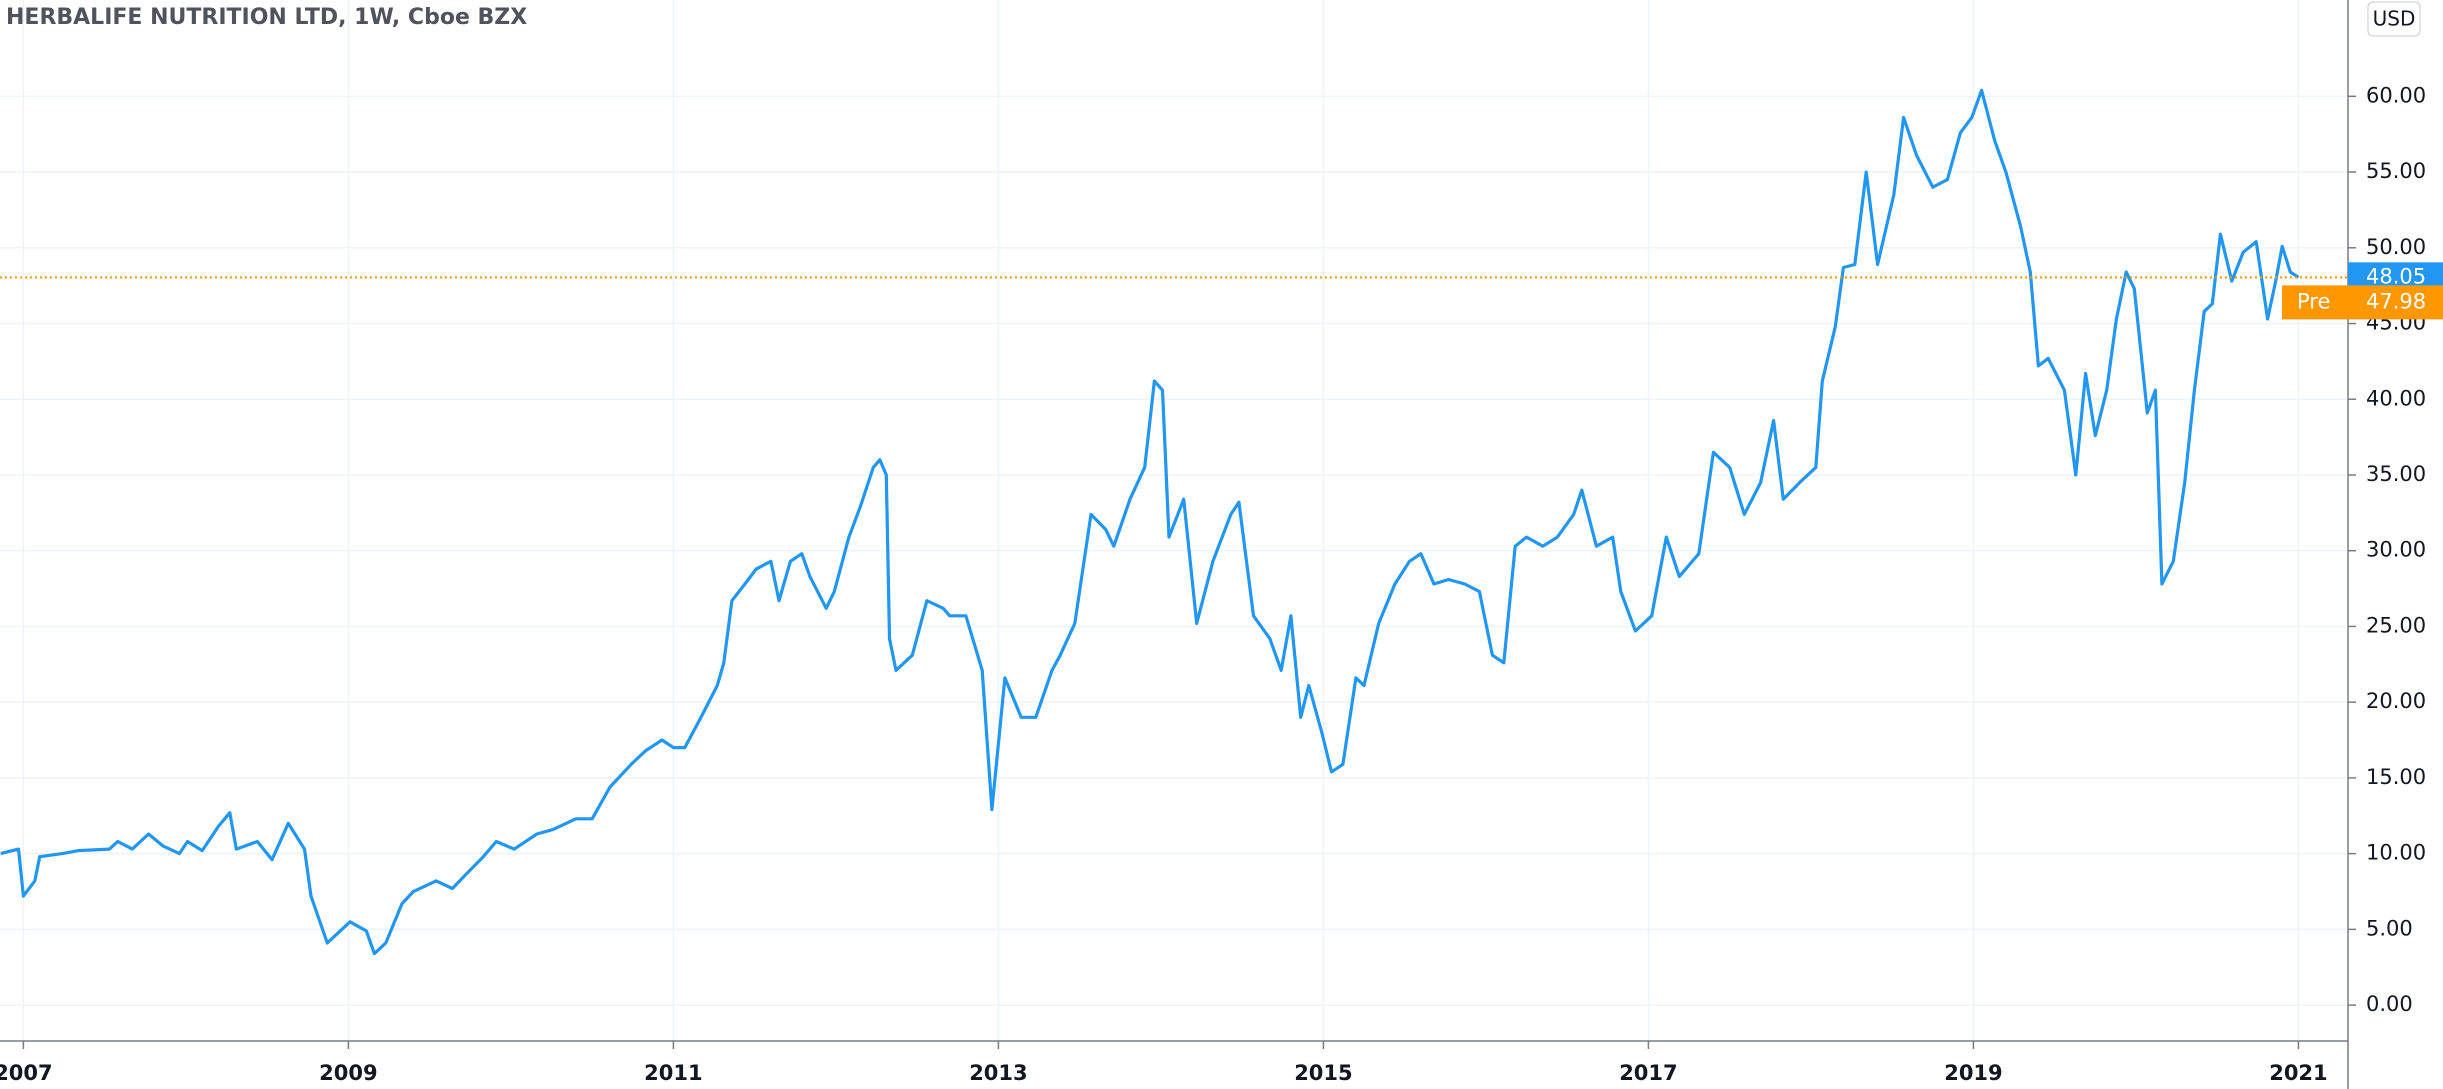 Image resolution: width=2443 pixels, height=1089 pixels. Describe the element at coordinates (2313, 301) in the screenshot. I see `pre-market-tag: Pre` at that location.